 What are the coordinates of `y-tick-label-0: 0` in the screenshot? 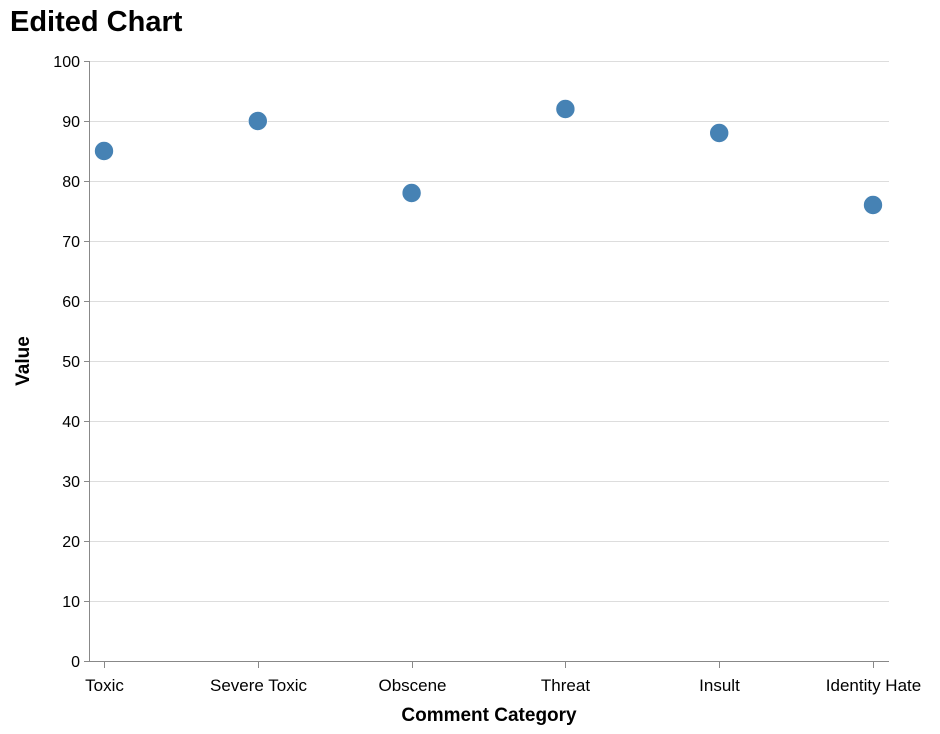 It's located at (75, 662).